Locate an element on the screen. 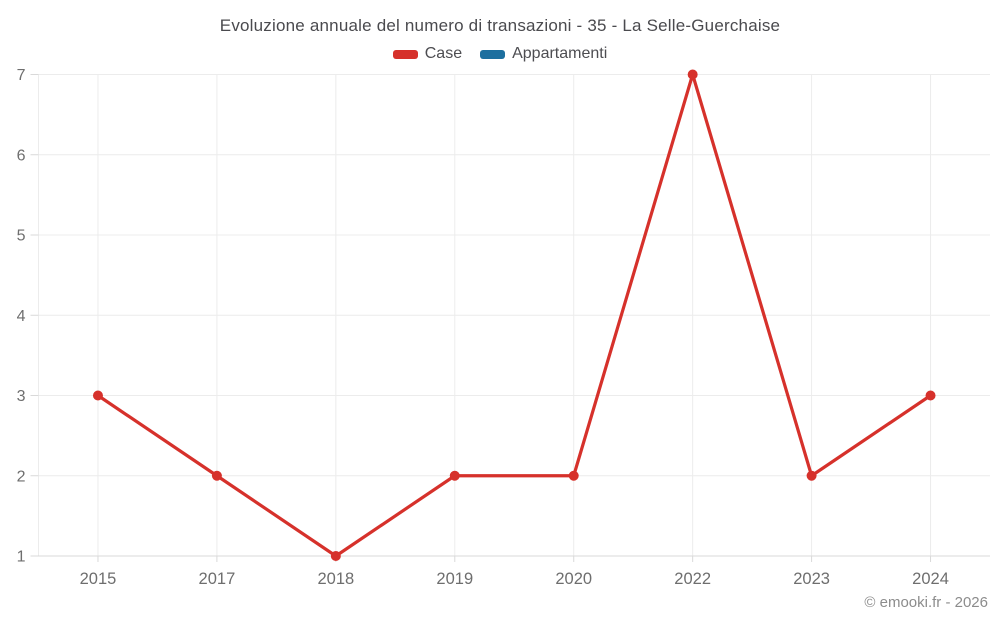 The width and height of the screenshot is (1000, 625). legend-item-case: Case is located at coordinates (427, 54).